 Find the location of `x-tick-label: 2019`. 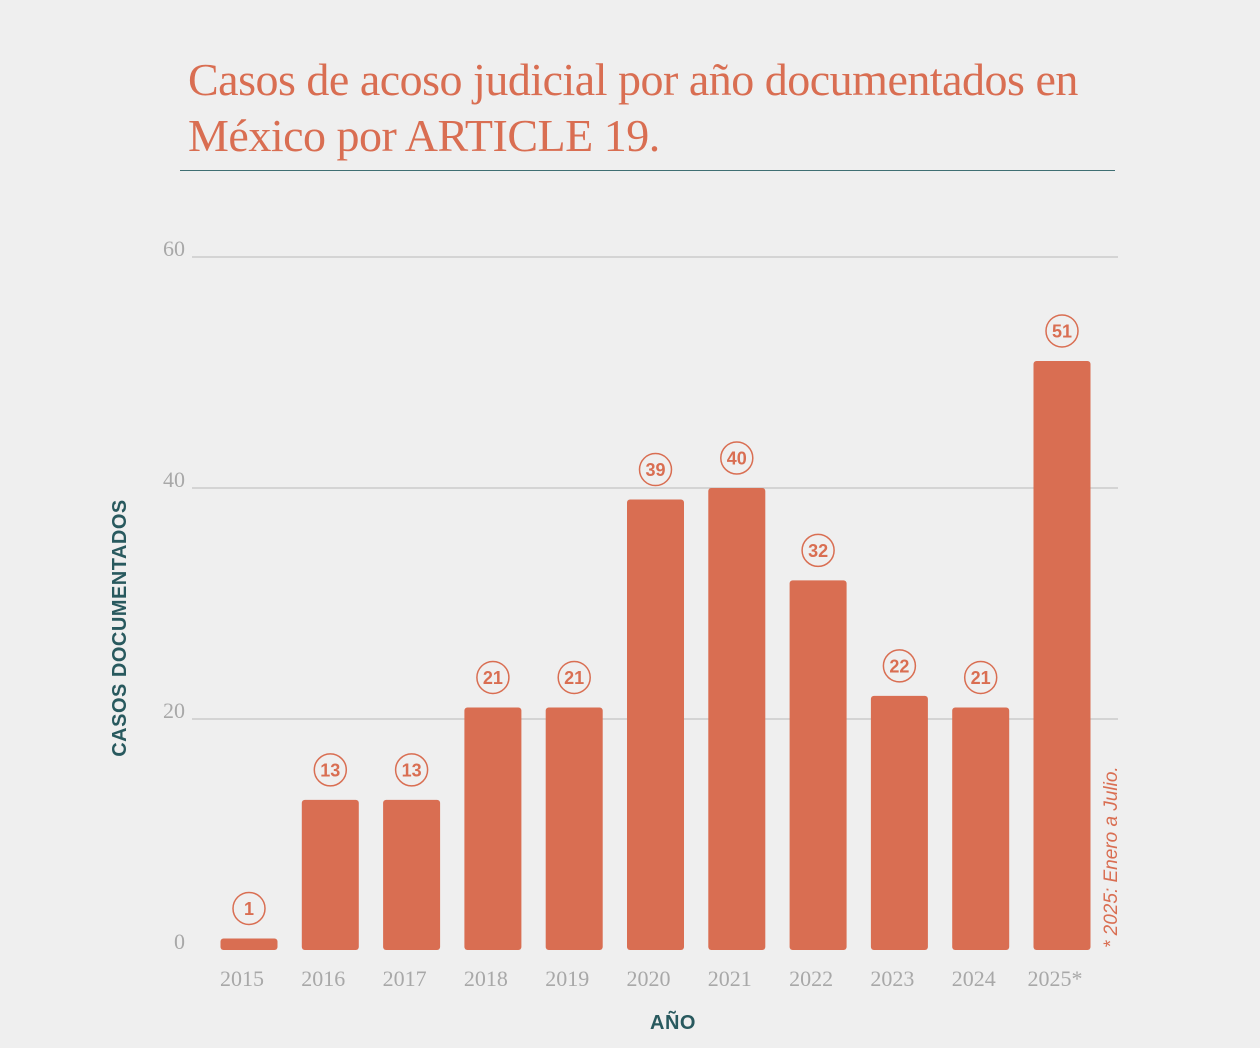

x-tick-label: 2019 is located at coordinates (567, 978).